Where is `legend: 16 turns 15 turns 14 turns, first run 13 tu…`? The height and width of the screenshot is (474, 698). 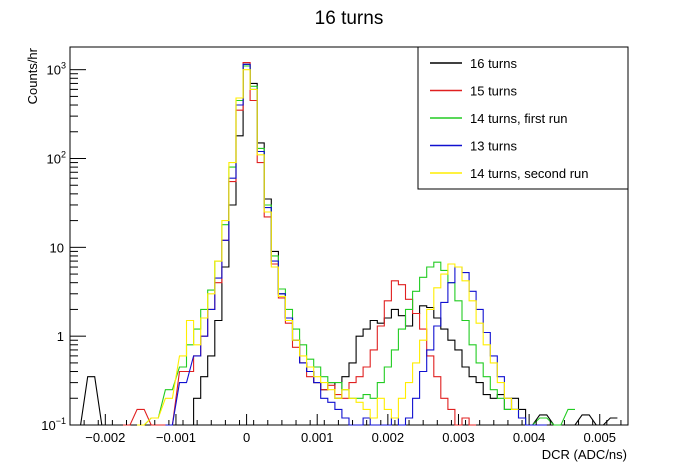
legend: 16 turns 15 turns 14 turns, first run 13 tu… is located at coordinates (523, 118).